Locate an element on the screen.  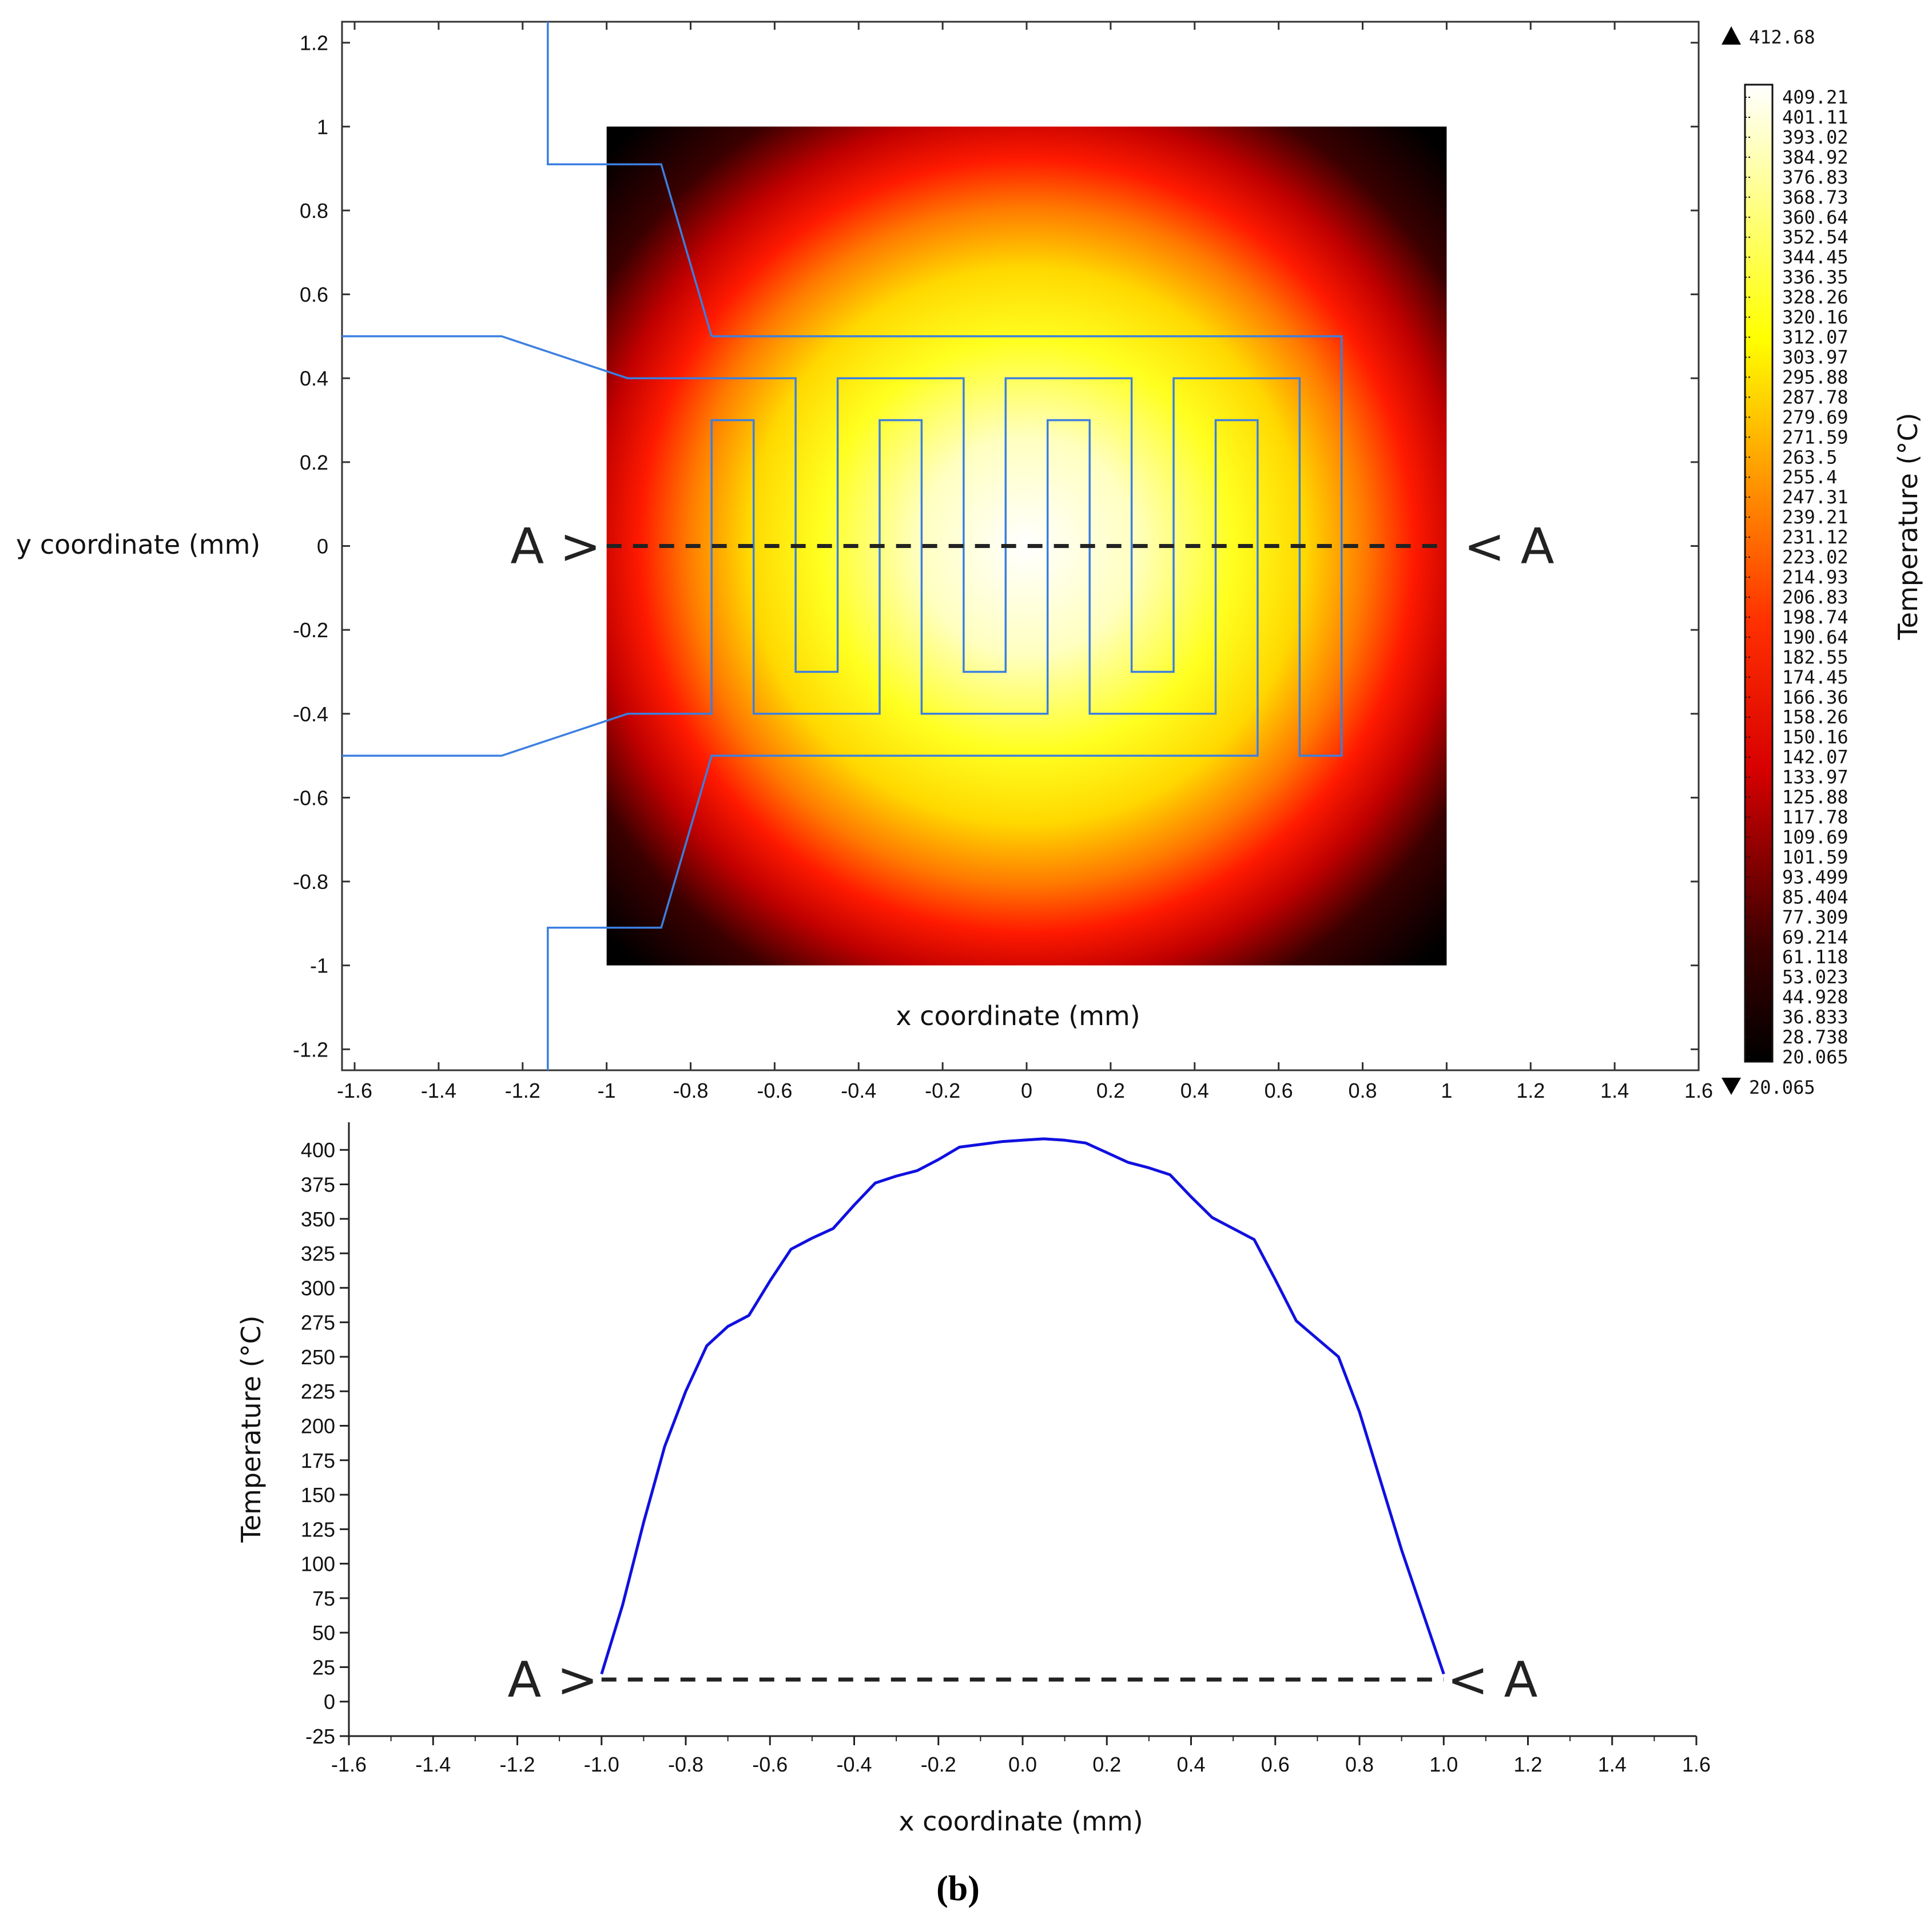
colorbar-tick-label: 109.69 is located at coordinates (1815, 837).